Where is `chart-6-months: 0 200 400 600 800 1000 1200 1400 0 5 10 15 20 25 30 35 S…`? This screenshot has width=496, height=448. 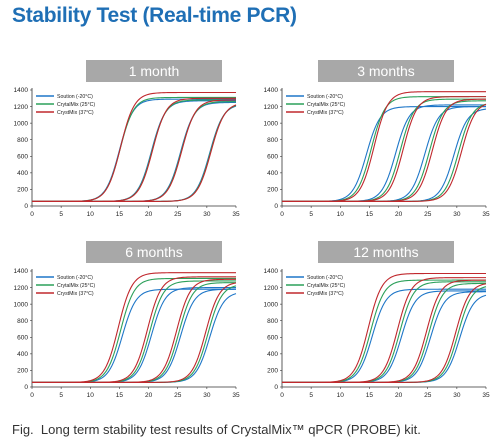 chart-6-months: 0 200 400 600 800 1000 1200 1400 0 5 10 15 20 25 30 35 S… is located at coordinates (127, 333).